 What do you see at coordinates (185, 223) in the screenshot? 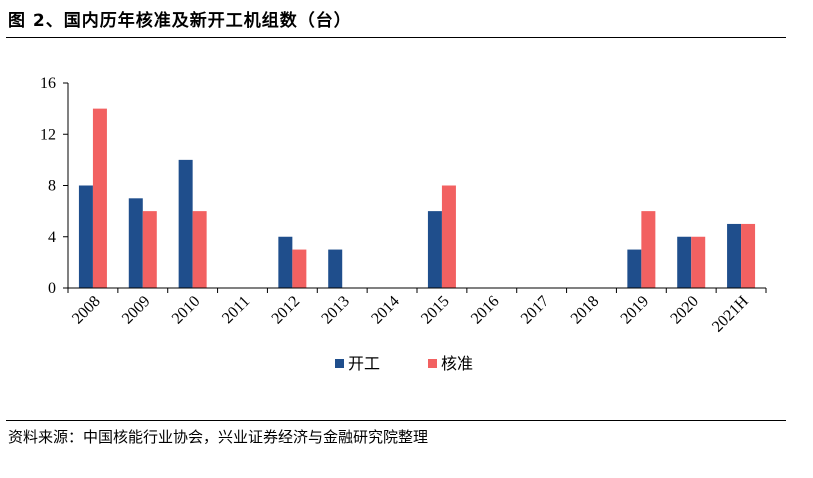
I see `bar-kaigong-2010` at bounding box center [185, 223].